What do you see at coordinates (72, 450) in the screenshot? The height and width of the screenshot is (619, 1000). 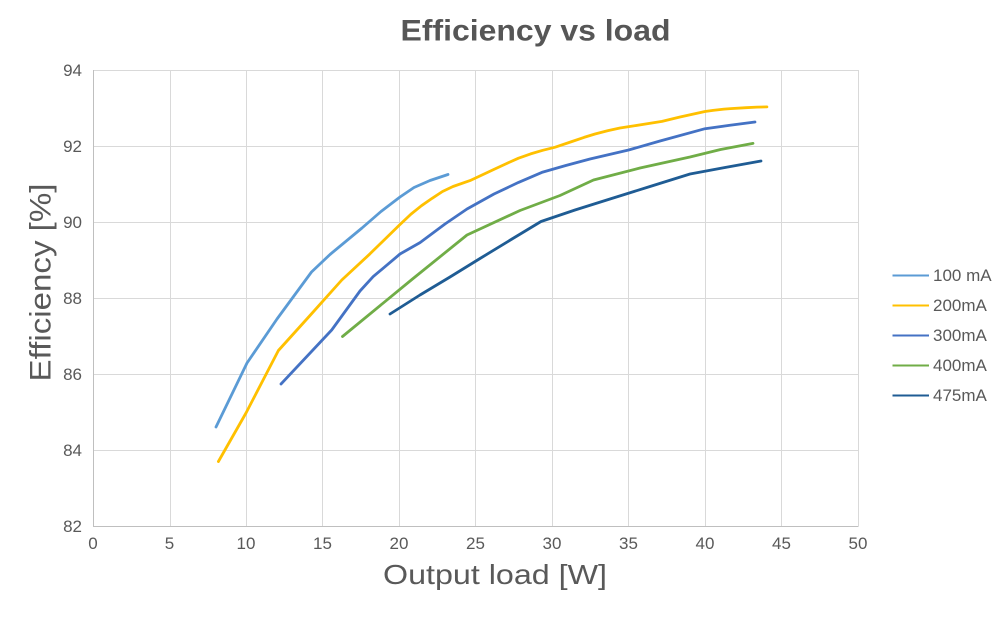 I see `svg-text: 84` at bounding box center [72, 450].